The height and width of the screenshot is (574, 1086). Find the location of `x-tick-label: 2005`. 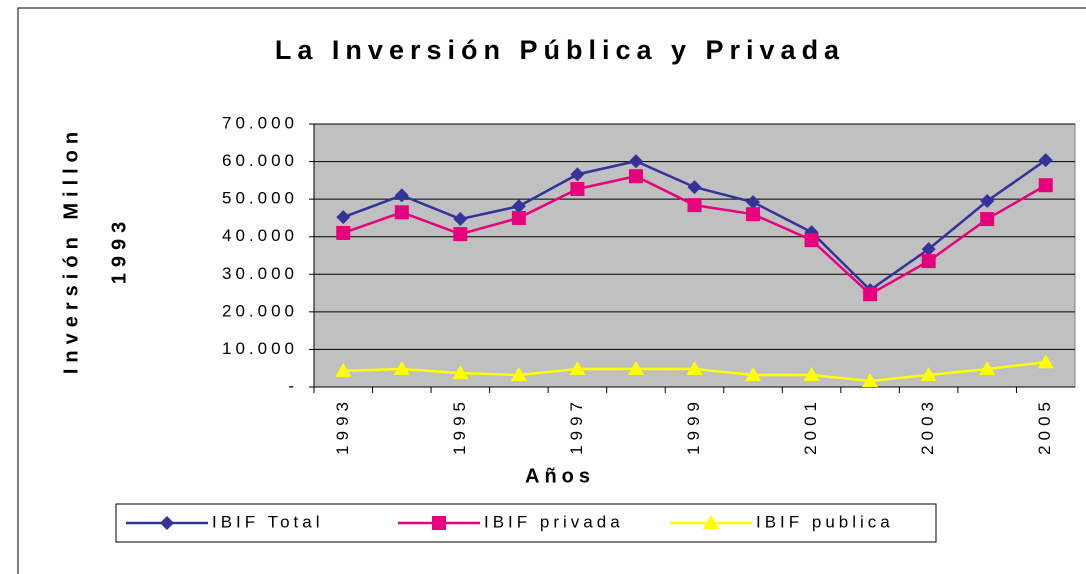

x-tick-label: 2005 is located at coordinates (1044, 426).